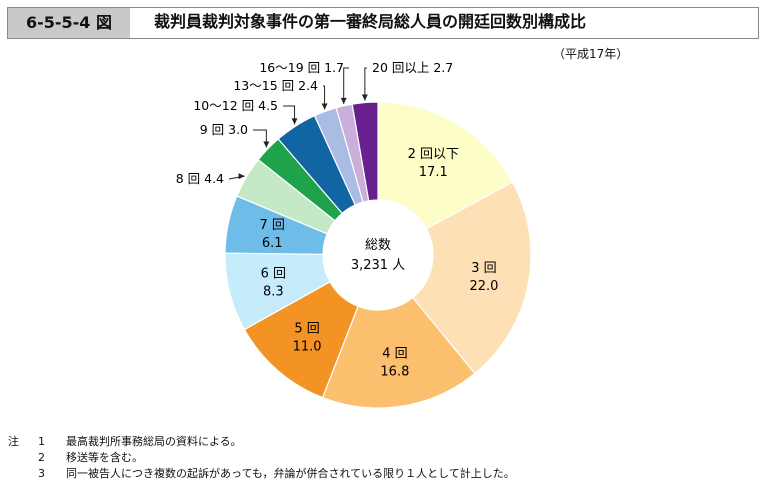 The image size is (766, 495). I want to click on note-number: 1, so click(41, 441).